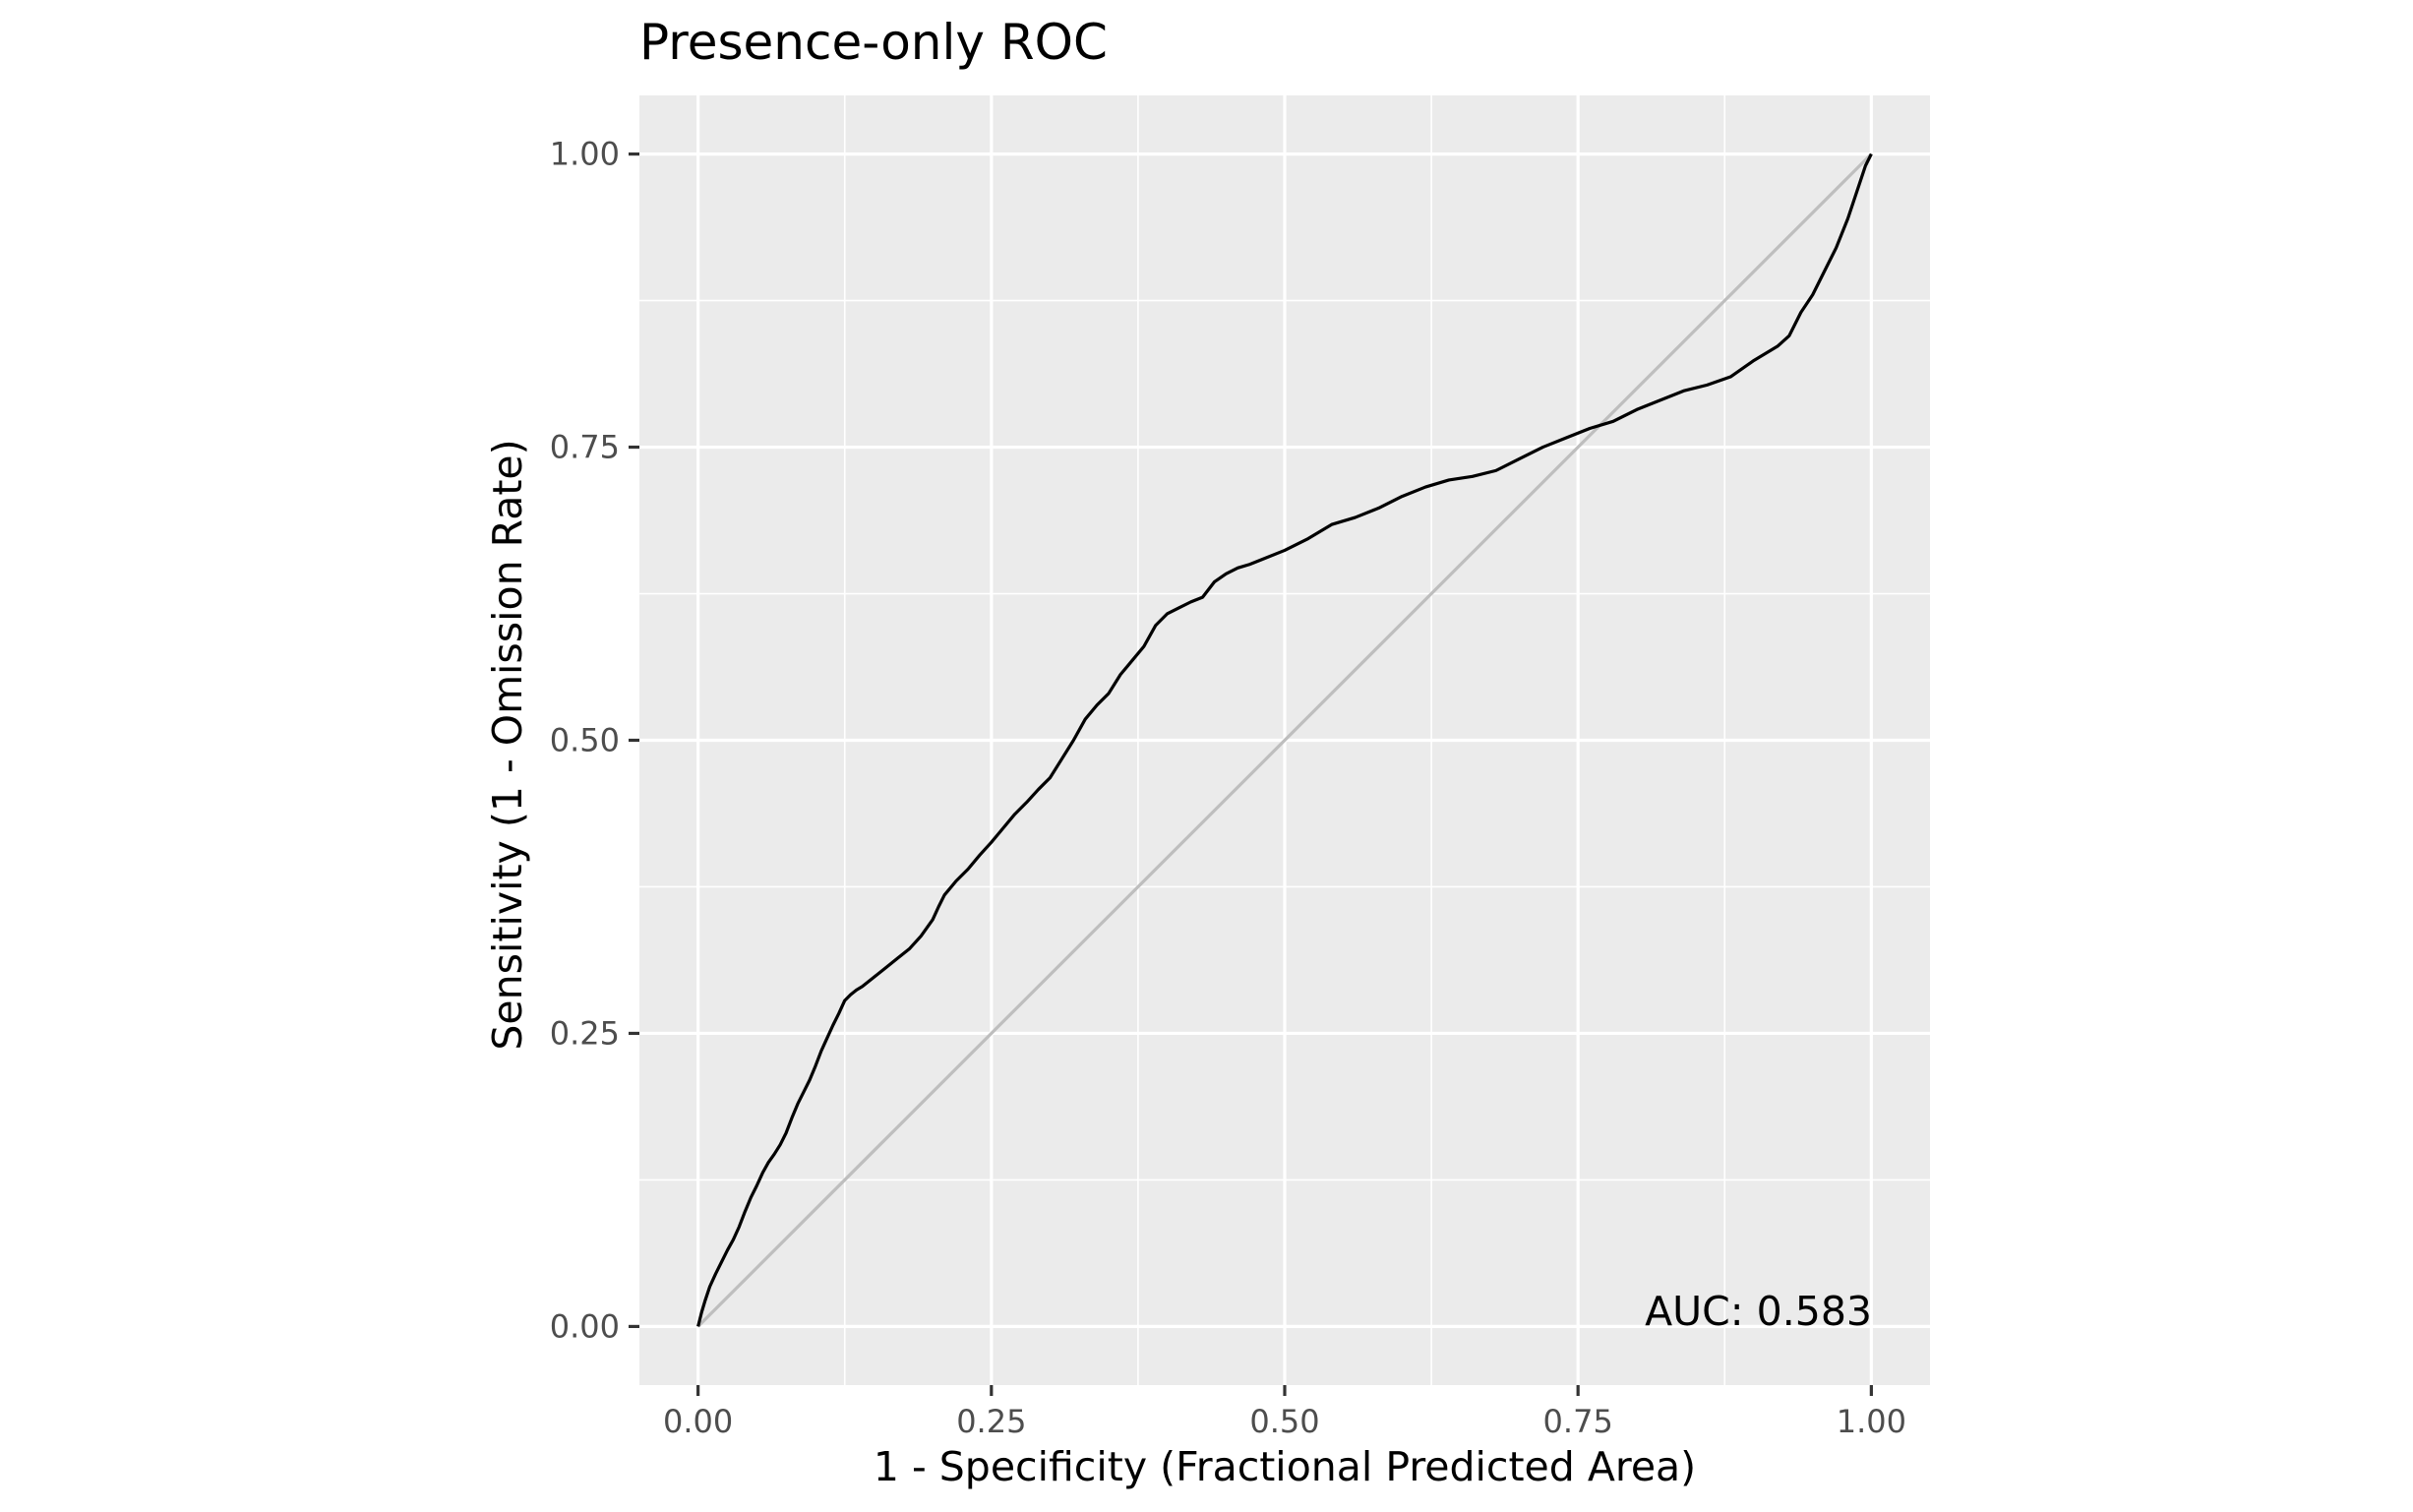 This screenshot has height=1512, width=2413. Describe the element at coordinates (507, 745) in the screenshot. I see `y-axis-title: Sensitivity (1 - Omission Rate)` at that location.